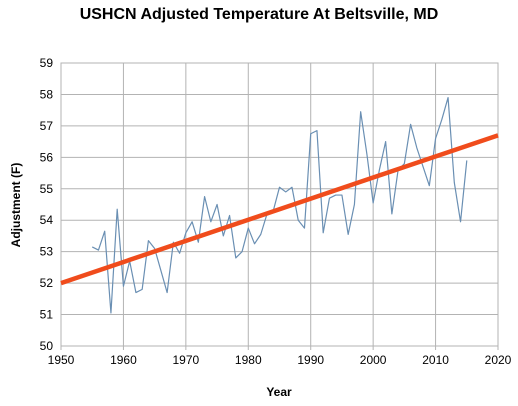 Image resolution: width=518 pixels, height=406 pixels. I want to click on y-axis-title: Adjustment (F), so click(16, 205).